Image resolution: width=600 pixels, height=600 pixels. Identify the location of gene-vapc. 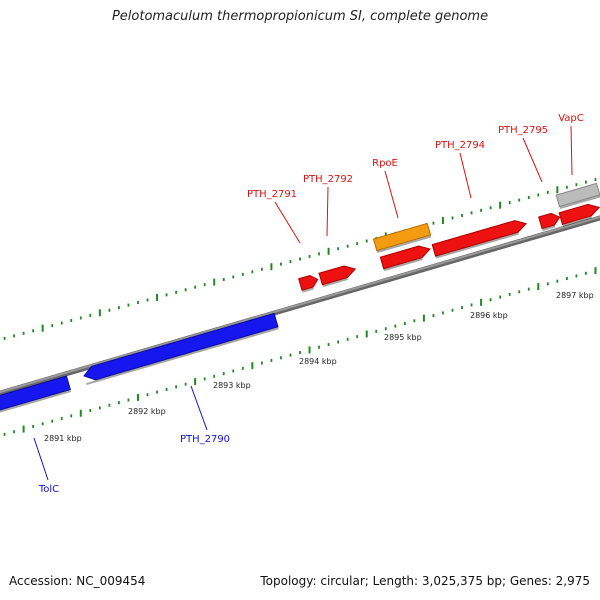
(579, 215).